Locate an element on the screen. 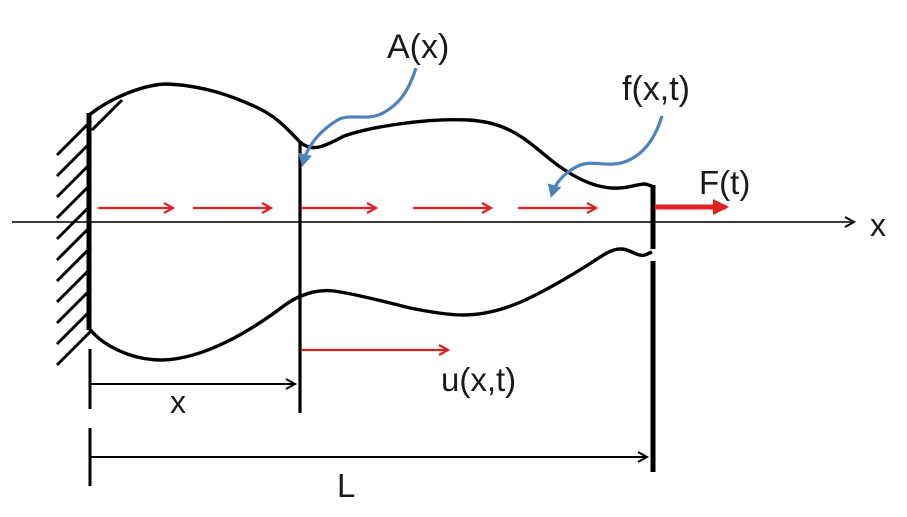  dimension-x-label: x is located at coordinates (178, 402).